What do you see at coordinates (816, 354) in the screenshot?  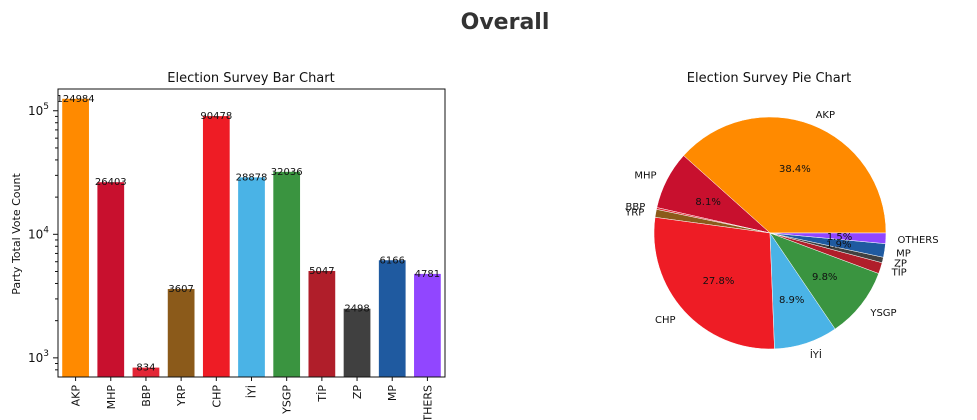 I see `pie-category-label: İYİ` at bounding box center [816, 354].